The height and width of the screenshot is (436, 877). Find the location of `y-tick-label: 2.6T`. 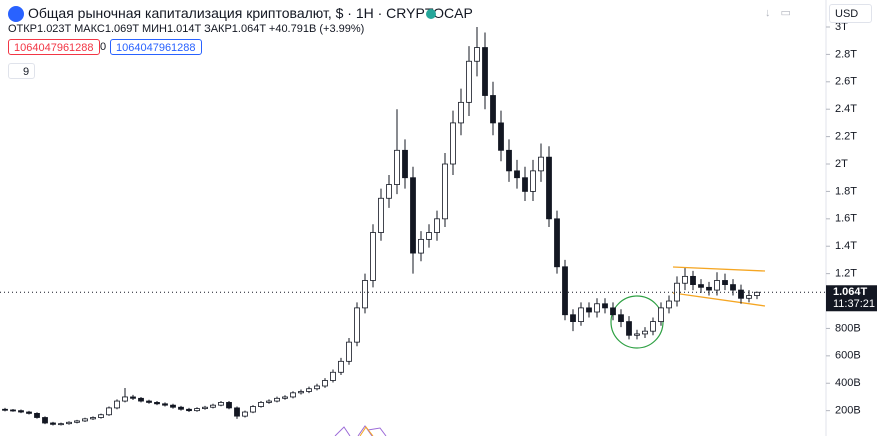

y-tick-label: 2.6T is located at coordinates (846, 82).